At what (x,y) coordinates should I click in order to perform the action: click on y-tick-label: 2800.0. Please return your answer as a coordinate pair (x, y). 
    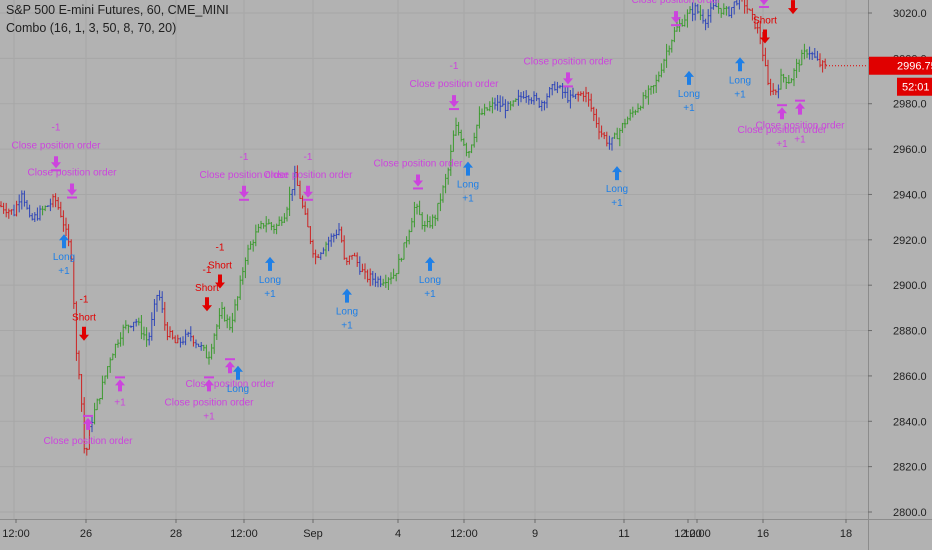
    Looking at the image, I should click on (910, 513).